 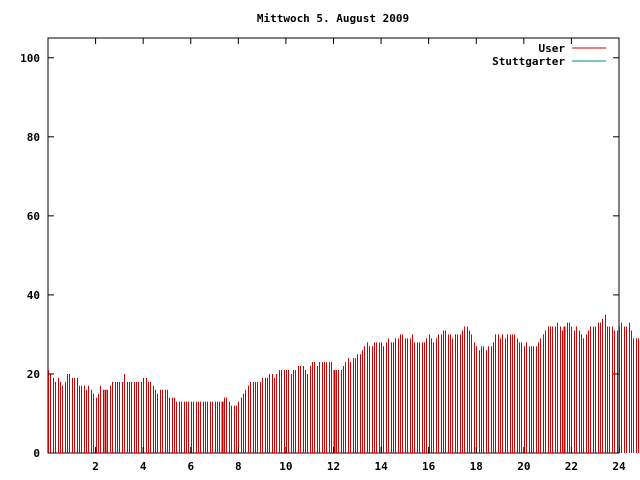 I want to click on y-tick-label: 100, so click(x=30, y=58).